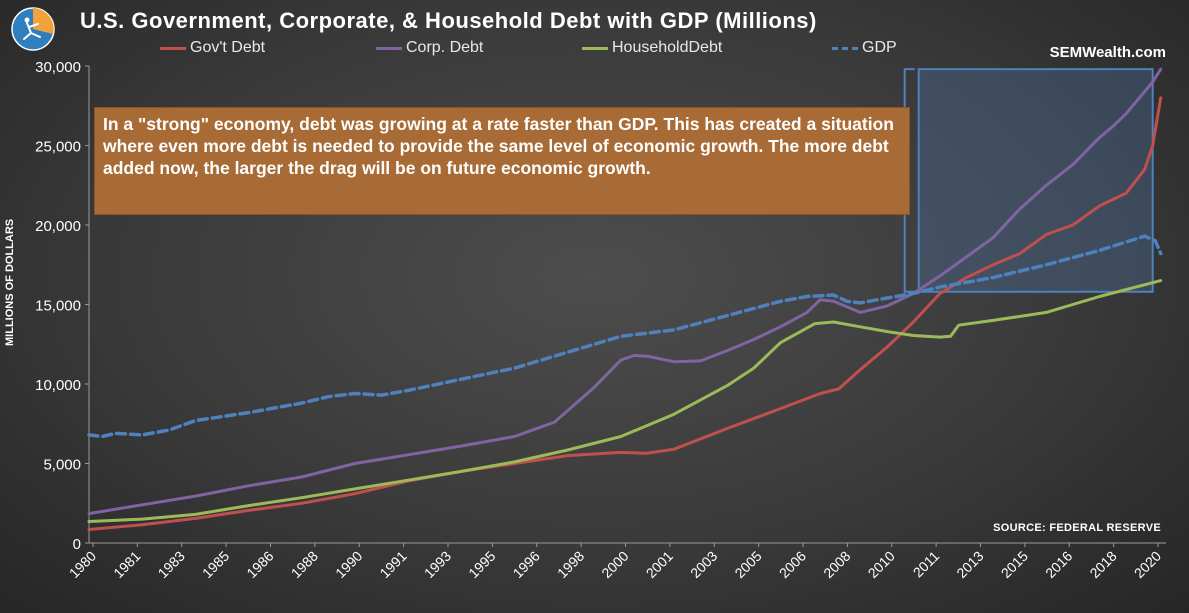 The width and height of the screenshot is (1189, 613). Describe the element at coordinates (77, 544) in the screenshot. I see `y-tick-label: 0` at that location.